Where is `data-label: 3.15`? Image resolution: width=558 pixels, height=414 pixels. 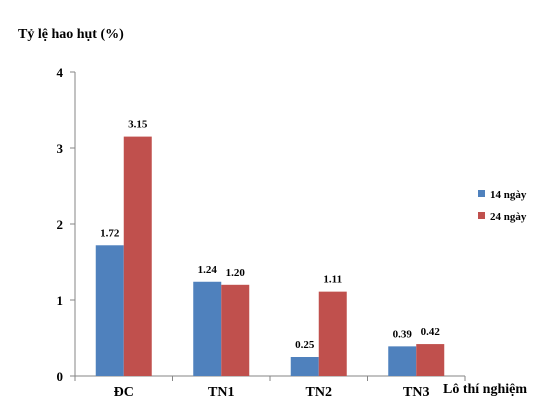 data-label: 3.15 is located at coordinates (138, 125).